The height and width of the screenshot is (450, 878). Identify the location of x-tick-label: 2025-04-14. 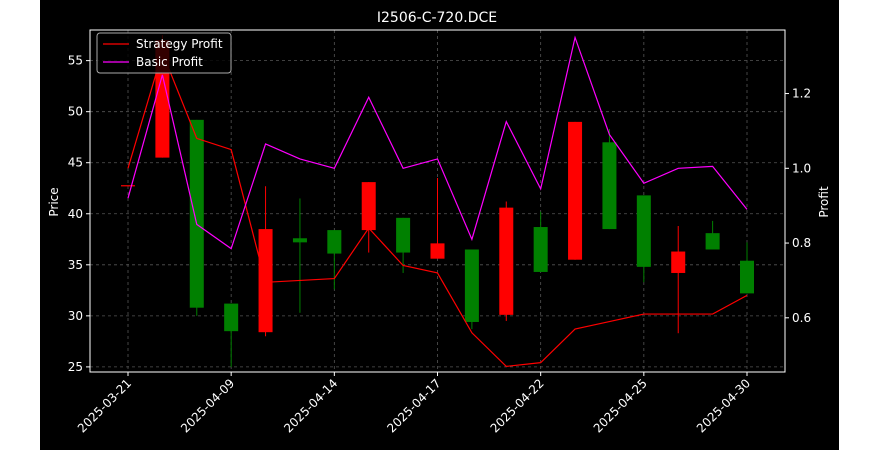
(310, 405).